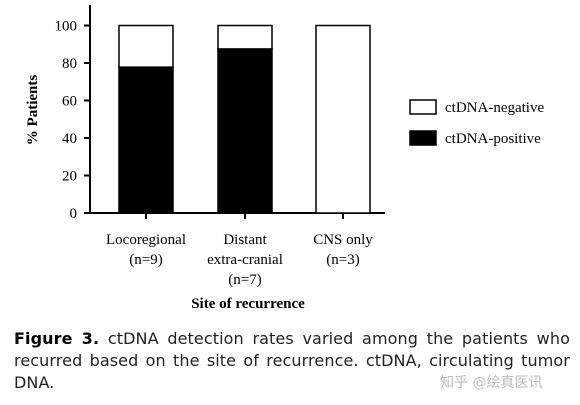  Describe the element at coordinates (494, 108) in the screenshot. I see `legend-label: ctDNA-negative` at that location.